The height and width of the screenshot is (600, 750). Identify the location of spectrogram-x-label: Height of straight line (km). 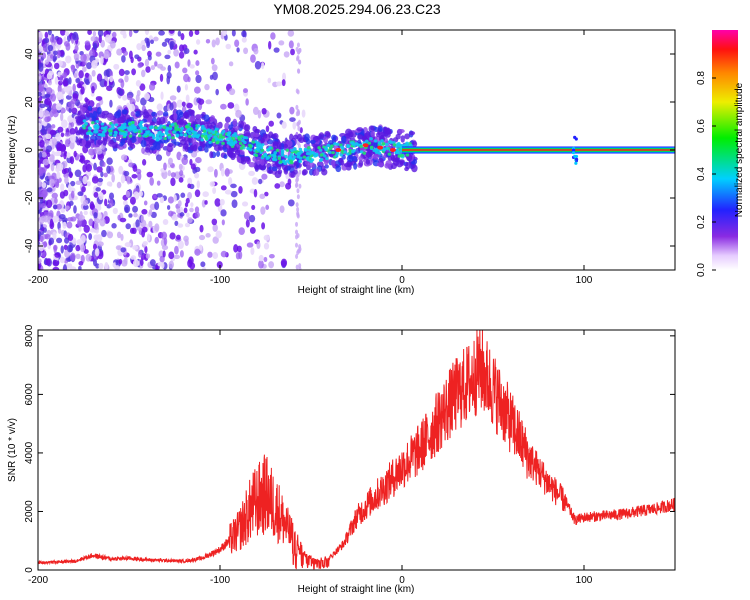
(356, 290).